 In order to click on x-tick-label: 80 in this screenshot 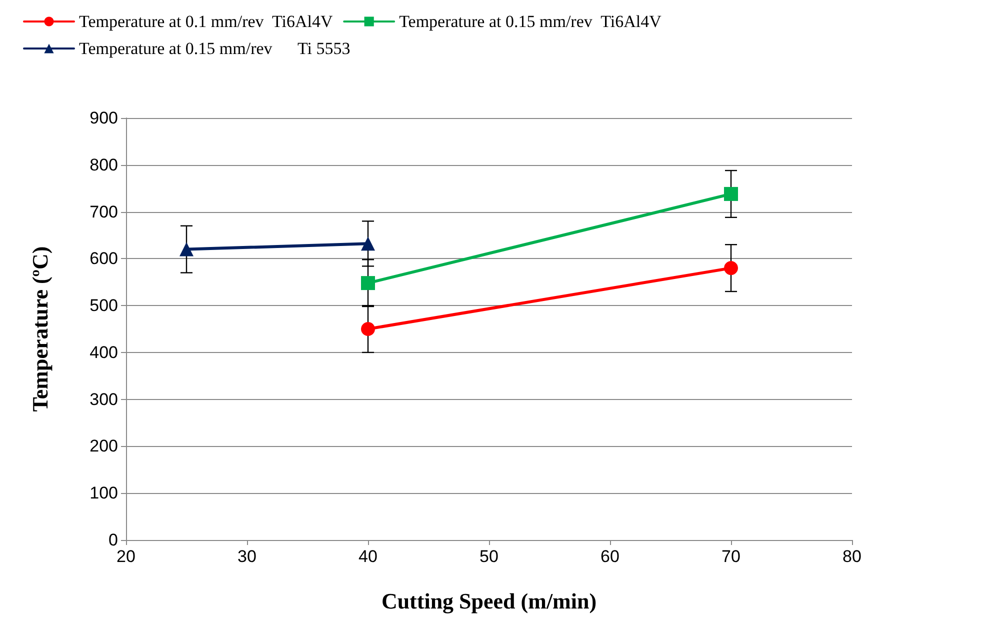, I will do `click(852, 556)`.